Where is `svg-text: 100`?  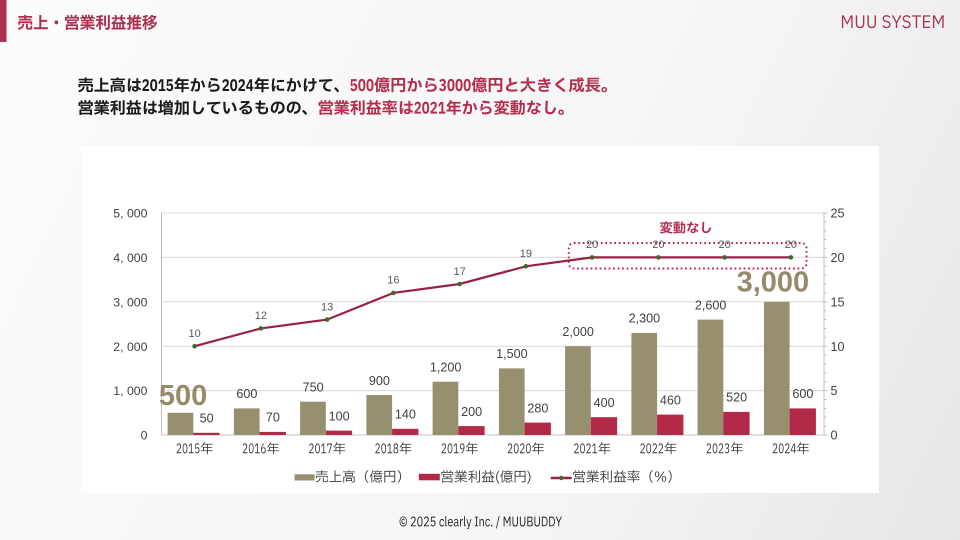
svg-text: 100 is located at coordinates (339, 416).